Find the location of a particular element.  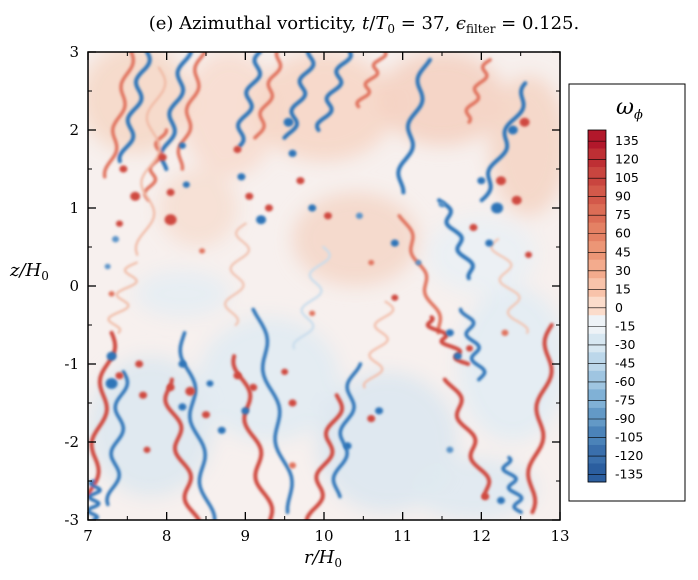

colorbar-label: 45 is located at coordinates (623, 251).